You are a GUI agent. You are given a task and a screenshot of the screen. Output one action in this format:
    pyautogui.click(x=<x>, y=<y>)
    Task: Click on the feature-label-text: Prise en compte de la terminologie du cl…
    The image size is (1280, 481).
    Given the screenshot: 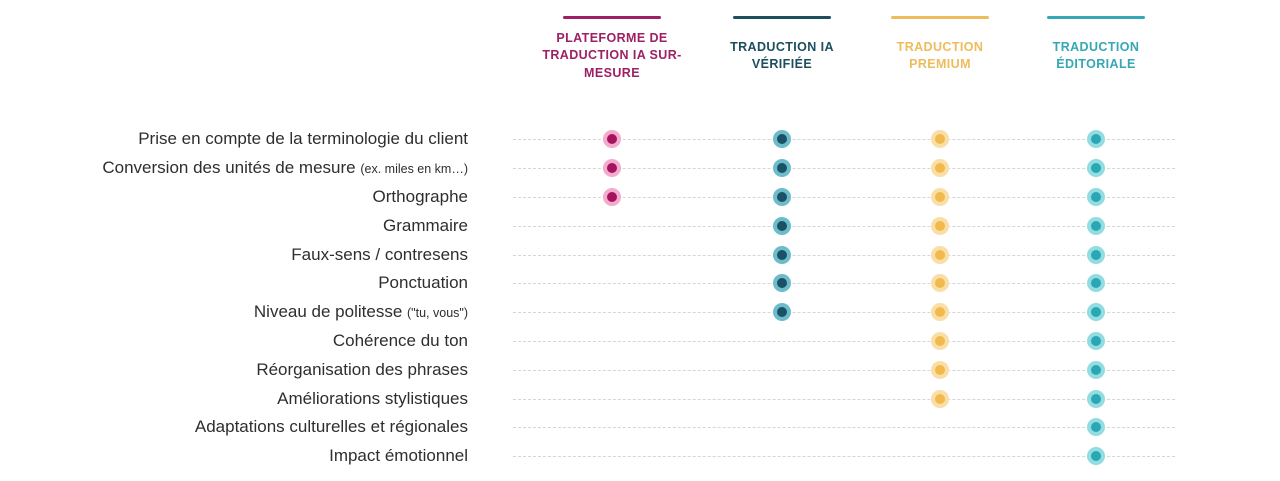 What is the action you would take?
    pyautogui.click(x=303, y=139)
    